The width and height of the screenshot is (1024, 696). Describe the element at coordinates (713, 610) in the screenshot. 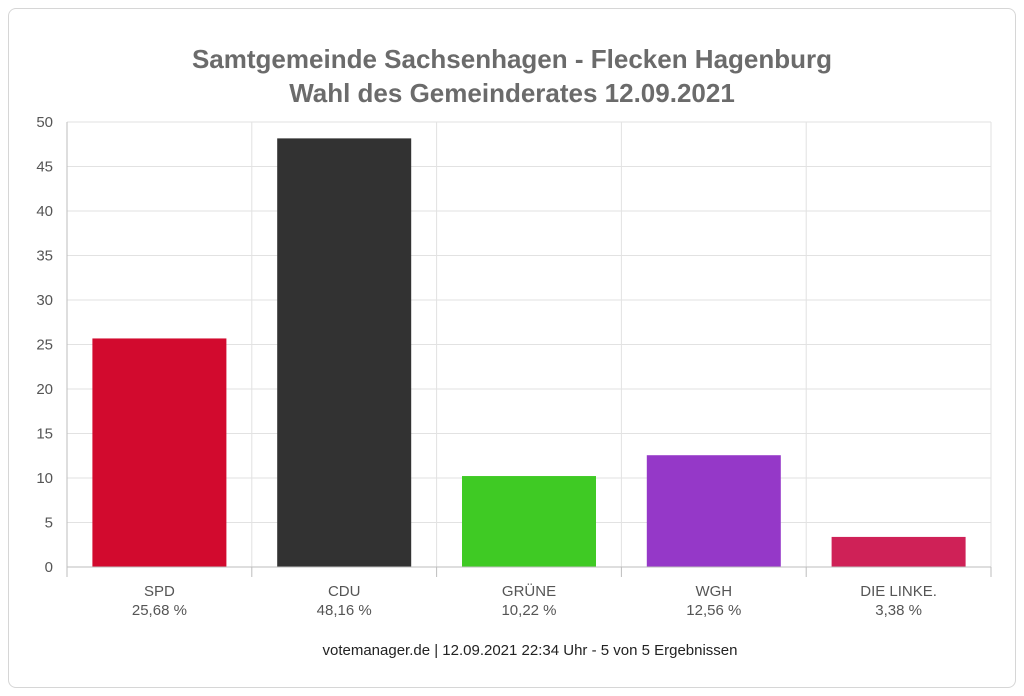

I see `x-category-percent: 12,56 %` at that location.